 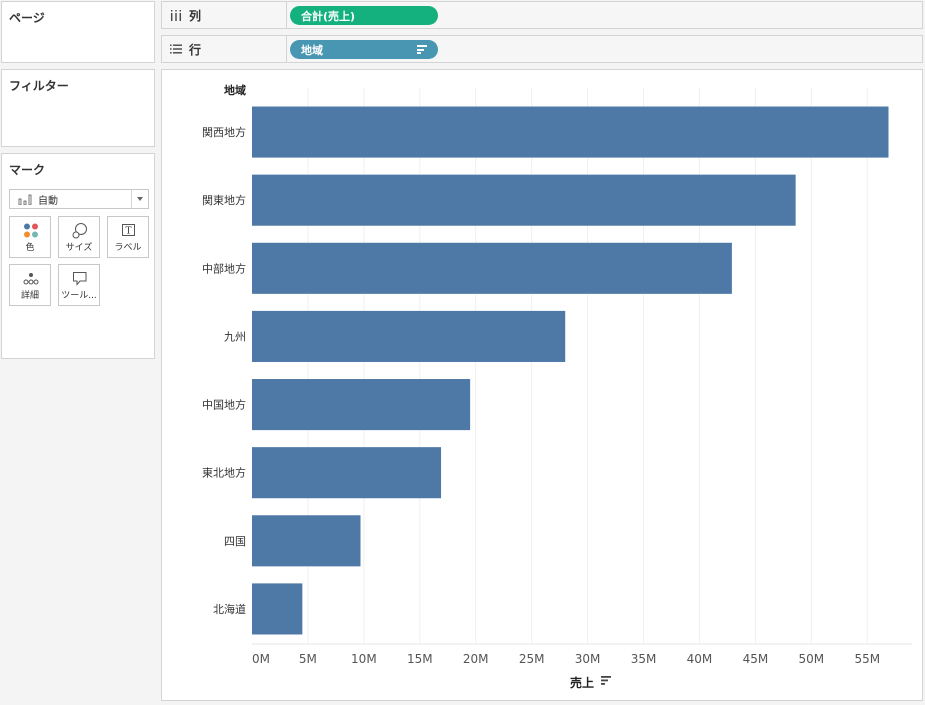 What do you see at coordinates (224, 268) in the screenshot?
I see `category-label: 中部地方` at bounding box center [224, 268].